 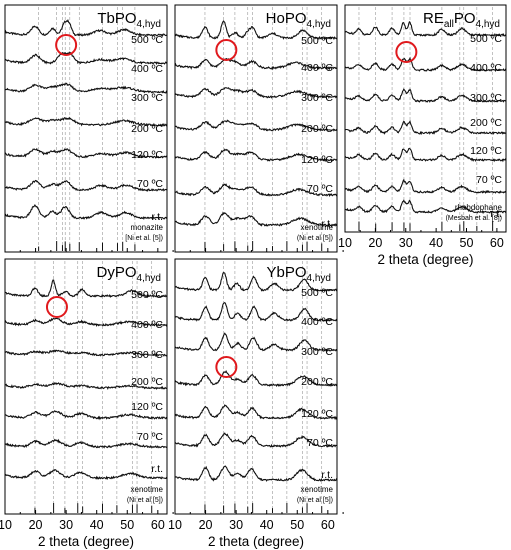 What do you see at coordinates (298, 20) in the screenshot?
I see `panel-title: HoPO4,hyd` at bounding box center [298, 20].